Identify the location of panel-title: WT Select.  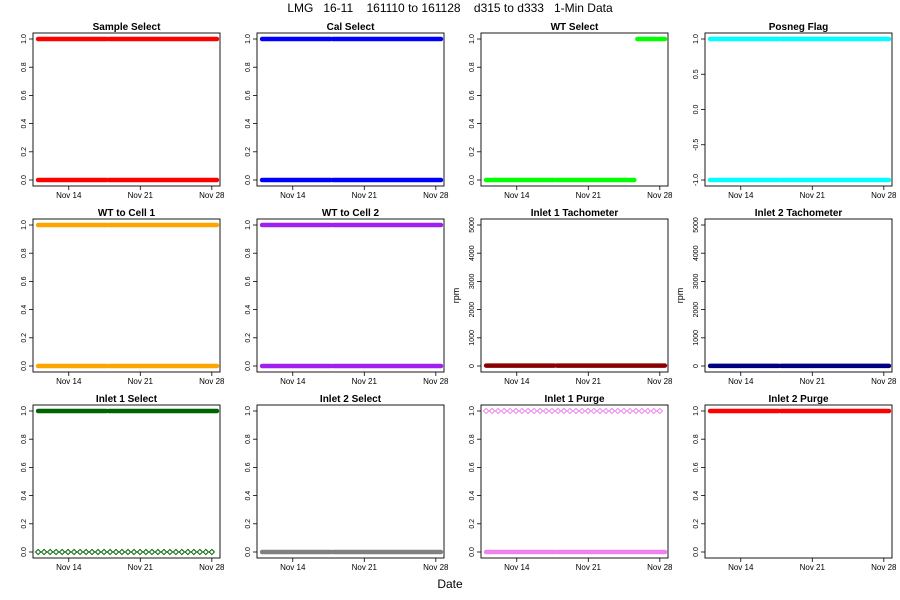
(575, 27).